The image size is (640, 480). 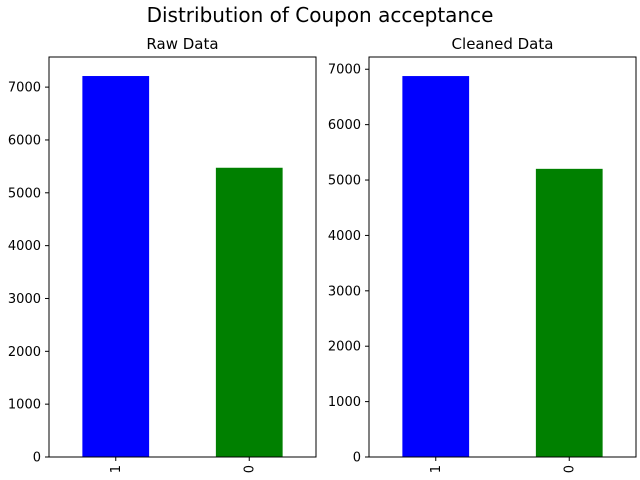 What do you see at coordinates (24, 140) in the screenshot?
I see `raw-data-y-tick-label-6000: 6000` at bounding box center [24, 140].